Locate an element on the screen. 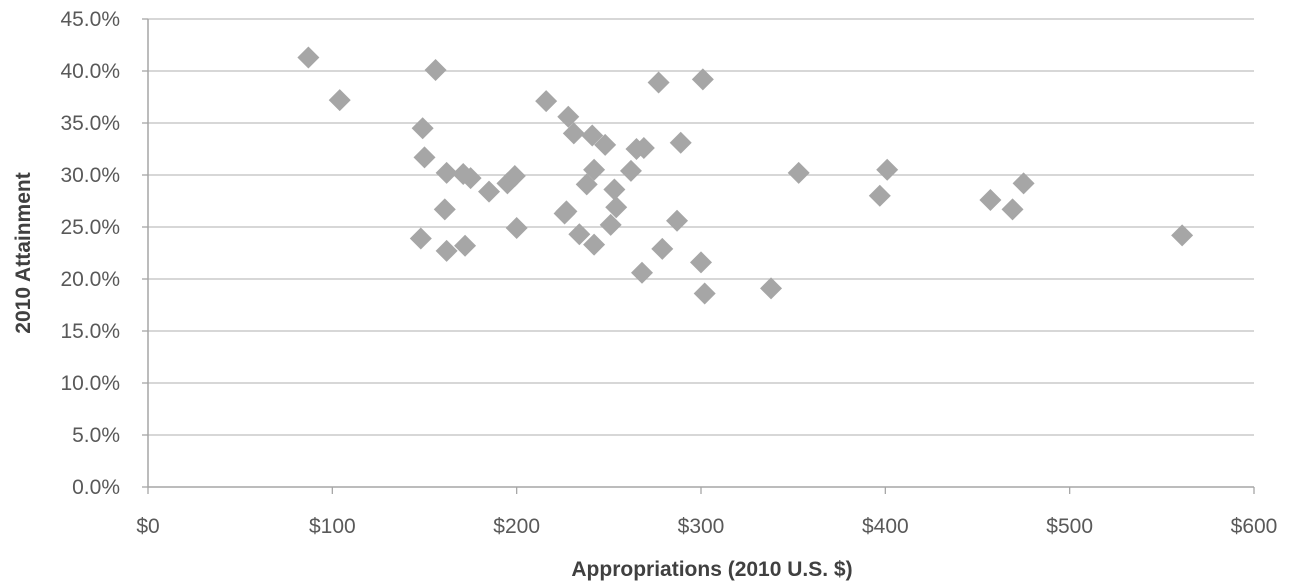 This screenshot has height=587, width=1296. y-tick-label: 30.0% is located at coordinates (90, 175).